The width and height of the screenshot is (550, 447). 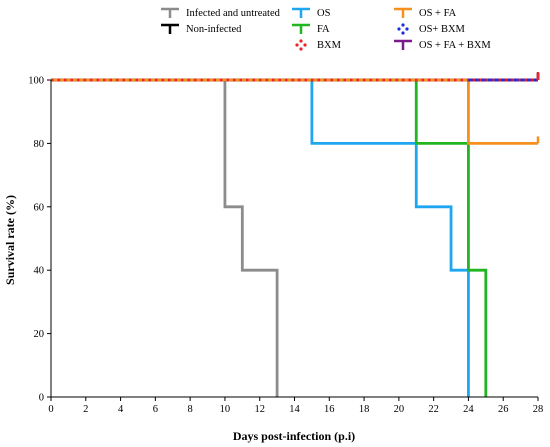 What do you see at coordinates (364, 409) in the screenshot?
I see `x-tick-label: 18` at bounding box center [364, 409].